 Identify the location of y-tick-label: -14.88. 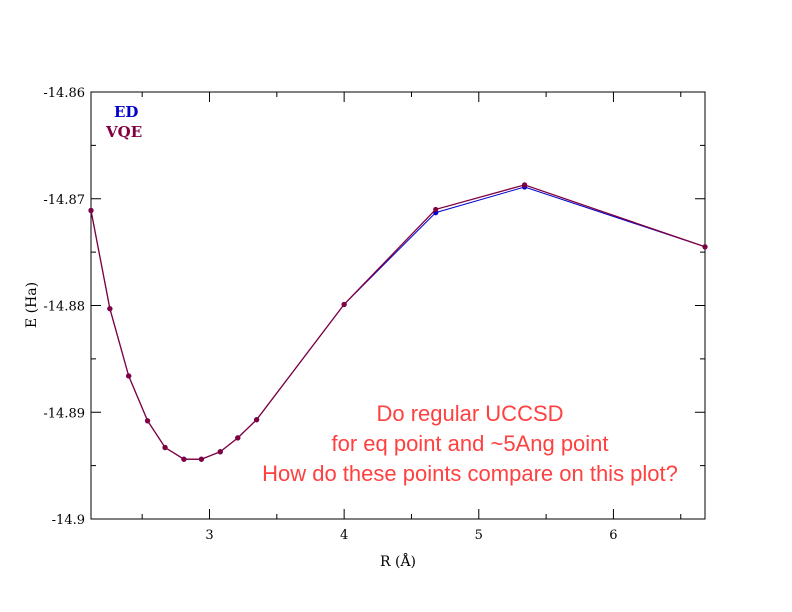
(64, 307).